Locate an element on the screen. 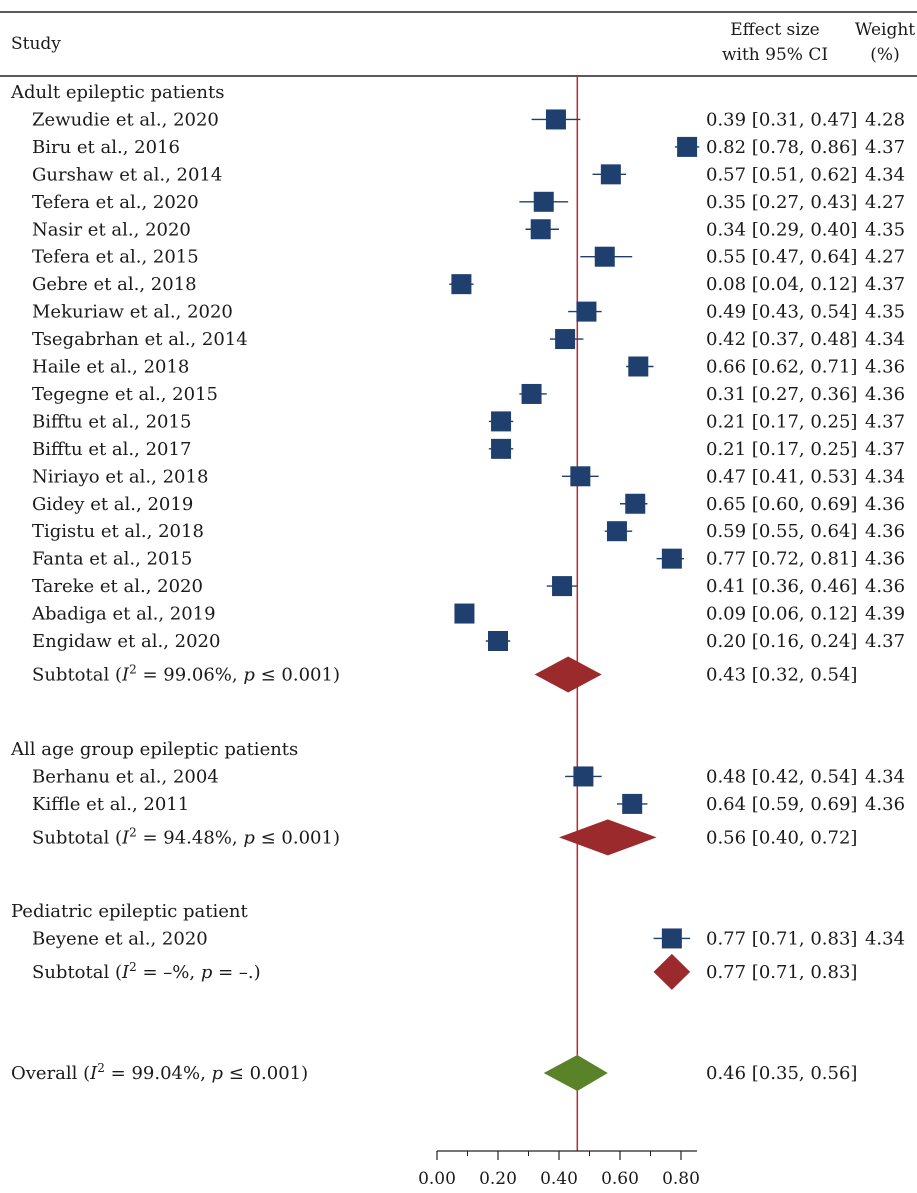  x-tick-label: 0.40 is located at coordinates (559, 1179).